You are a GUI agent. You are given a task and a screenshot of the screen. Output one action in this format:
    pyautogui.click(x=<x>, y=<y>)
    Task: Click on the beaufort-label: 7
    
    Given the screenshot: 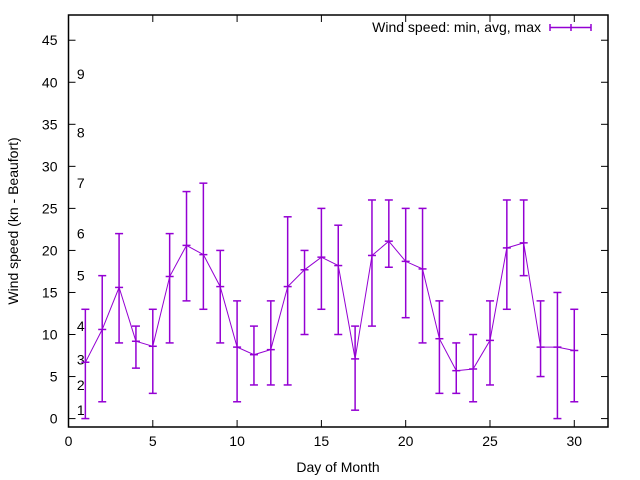 What is the action you would take?
    pyautogui.click(x=81, y=183)
    